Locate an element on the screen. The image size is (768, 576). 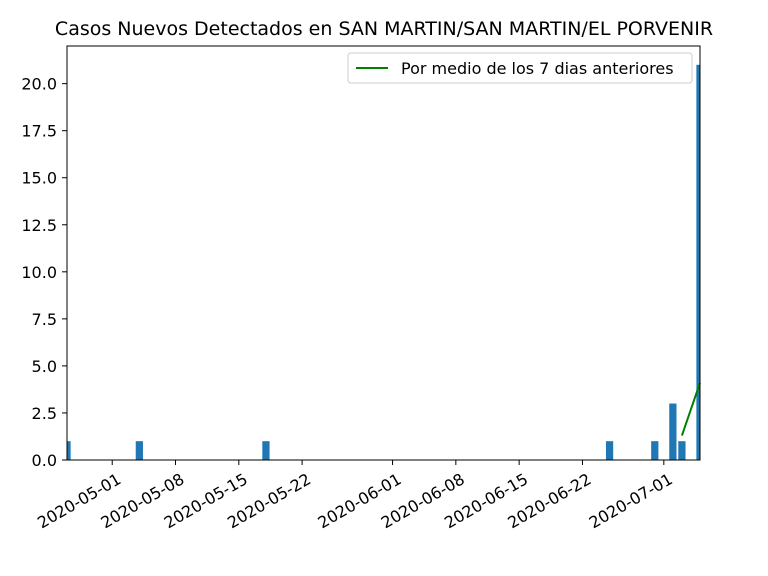
y-tick-label: 17.5 is located at coordinates (39, 131).